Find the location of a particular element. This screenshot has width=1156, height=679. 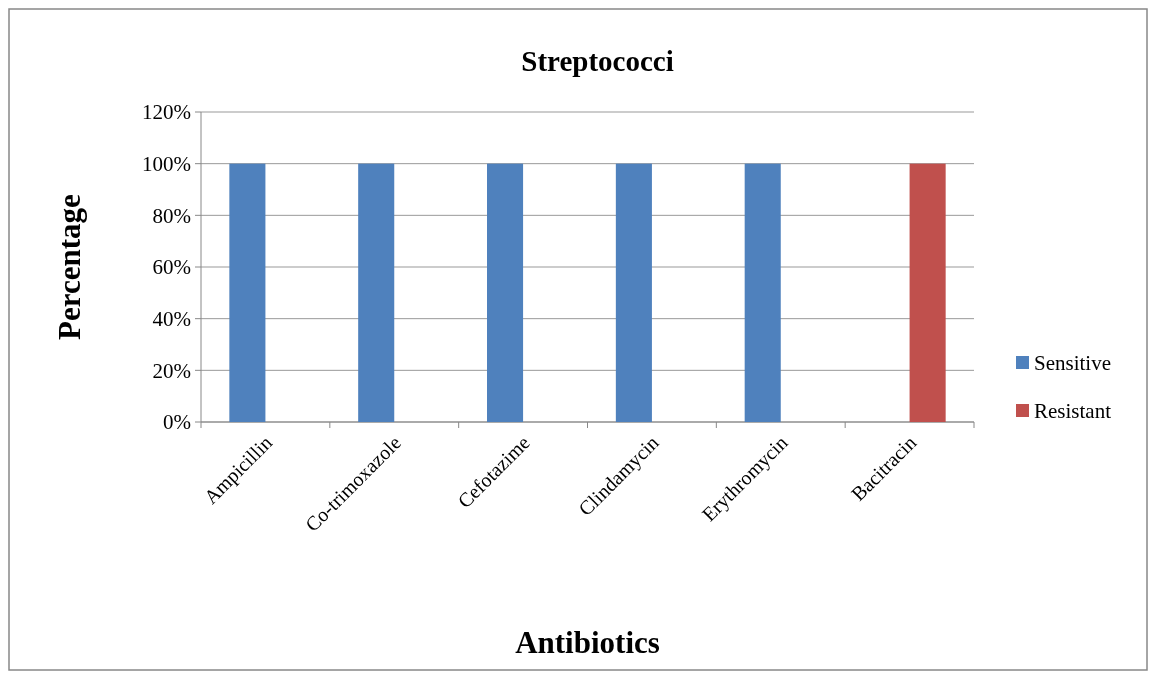

chart-title: Streptococci is located at coordinates (597, 61).